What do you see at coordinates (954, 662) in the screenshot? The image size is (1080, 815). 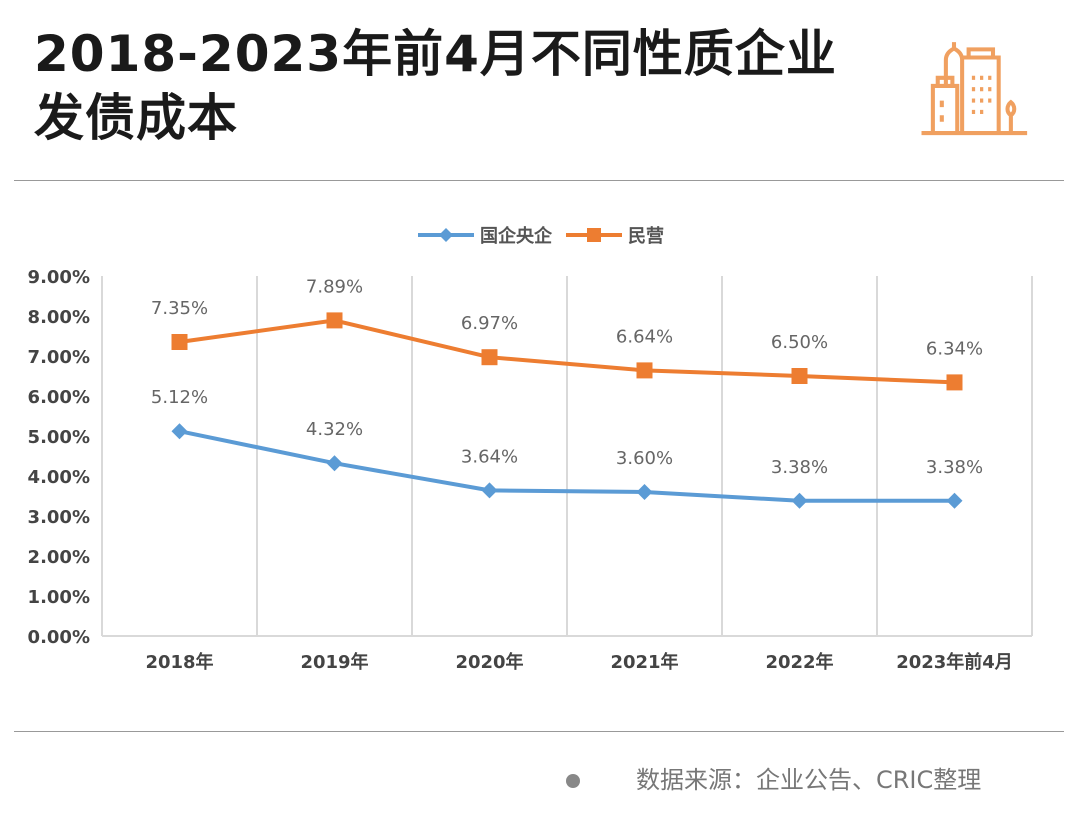 I see `x-tick-label: 2023年前4月` at bounding box center [954, 662].